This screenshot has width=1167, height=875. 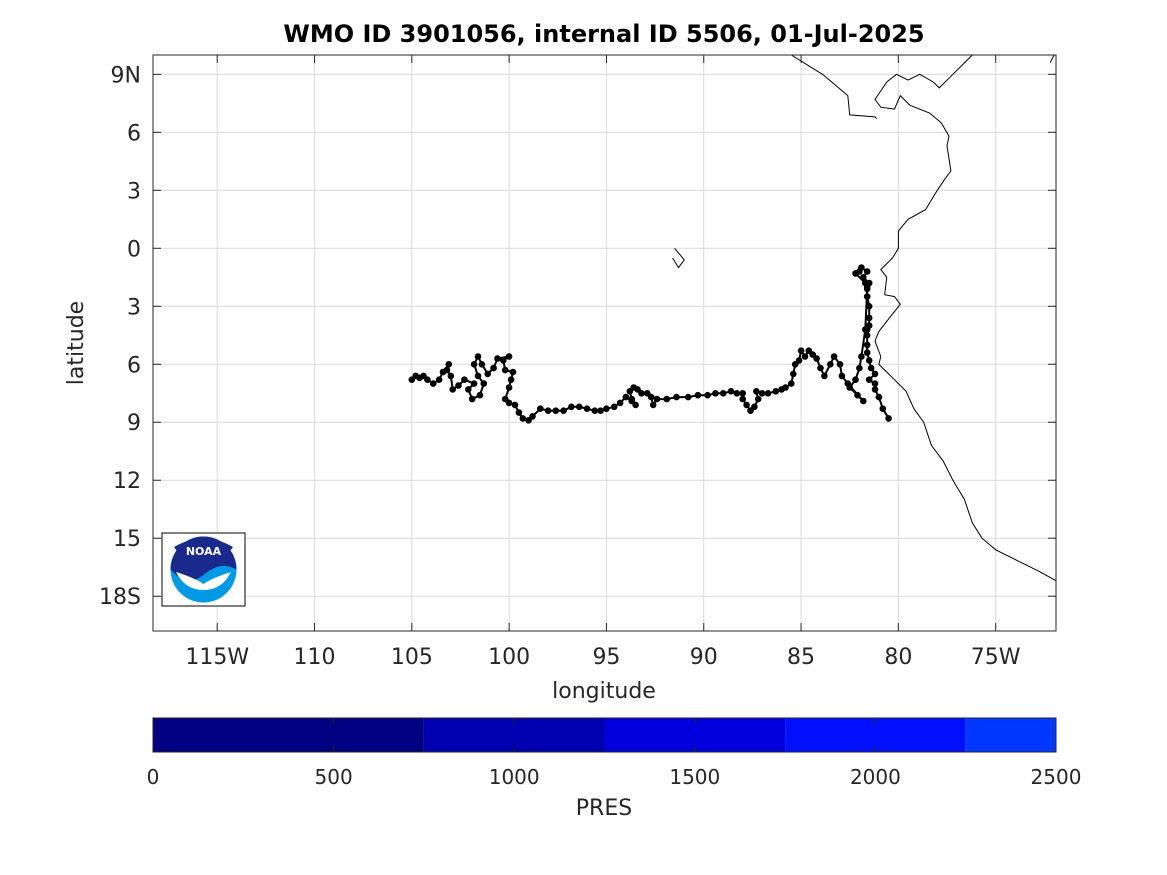 What do you see at coordinates (875, 777) in the screenshot?
I see `colorbar-tick-label: 2000` at bounding box center [875, 777].